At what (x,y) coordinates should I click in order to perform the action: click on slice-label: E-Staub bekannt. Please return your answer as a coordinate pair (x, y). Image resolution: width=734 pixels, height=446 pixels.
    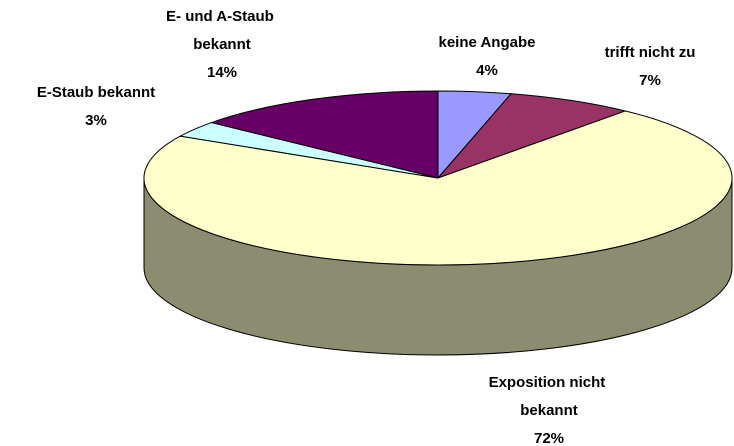
    Looking at the image, I should click on (96, 92).